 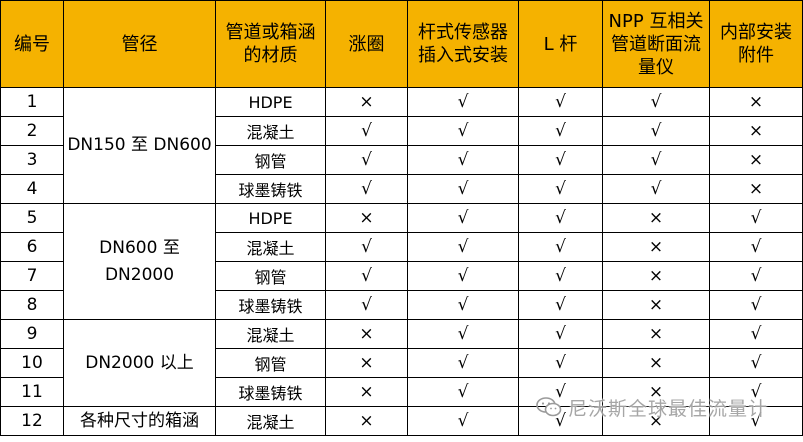 What do you see at coordinates (139, 261) in the screenshot?
I see `diameter-cell: DN600 至 DN2000` at bounding box center [139, 261].